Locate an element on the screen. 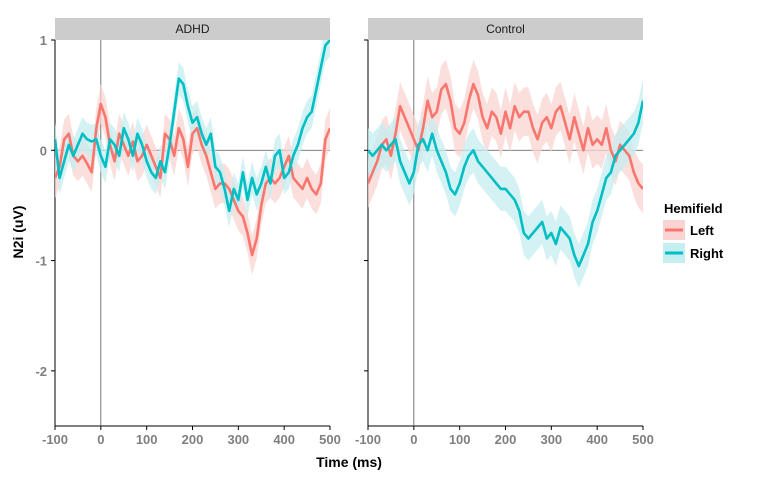 Image resolution: width=768 pixels, height=480 pixels. y-axis-title: N2i (uV) is located at coordinates (18, 232).